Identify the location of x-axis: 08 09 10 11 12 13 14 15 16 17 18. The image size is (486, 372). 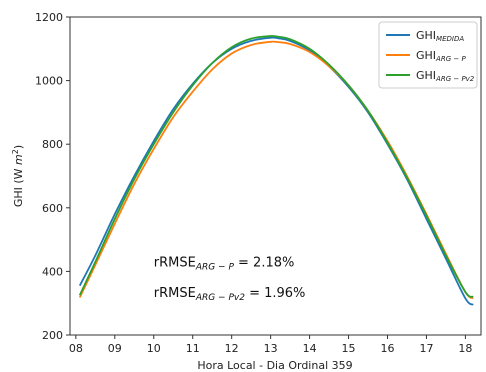
(270, 345).